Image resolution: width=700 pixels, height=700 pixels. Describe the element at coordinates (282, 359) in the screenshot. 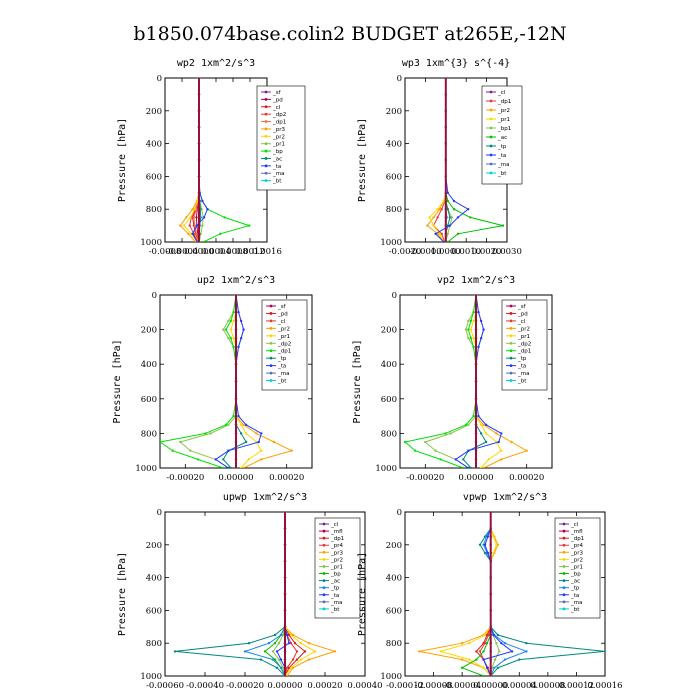

I see `legend-entry: _tp` at that location.